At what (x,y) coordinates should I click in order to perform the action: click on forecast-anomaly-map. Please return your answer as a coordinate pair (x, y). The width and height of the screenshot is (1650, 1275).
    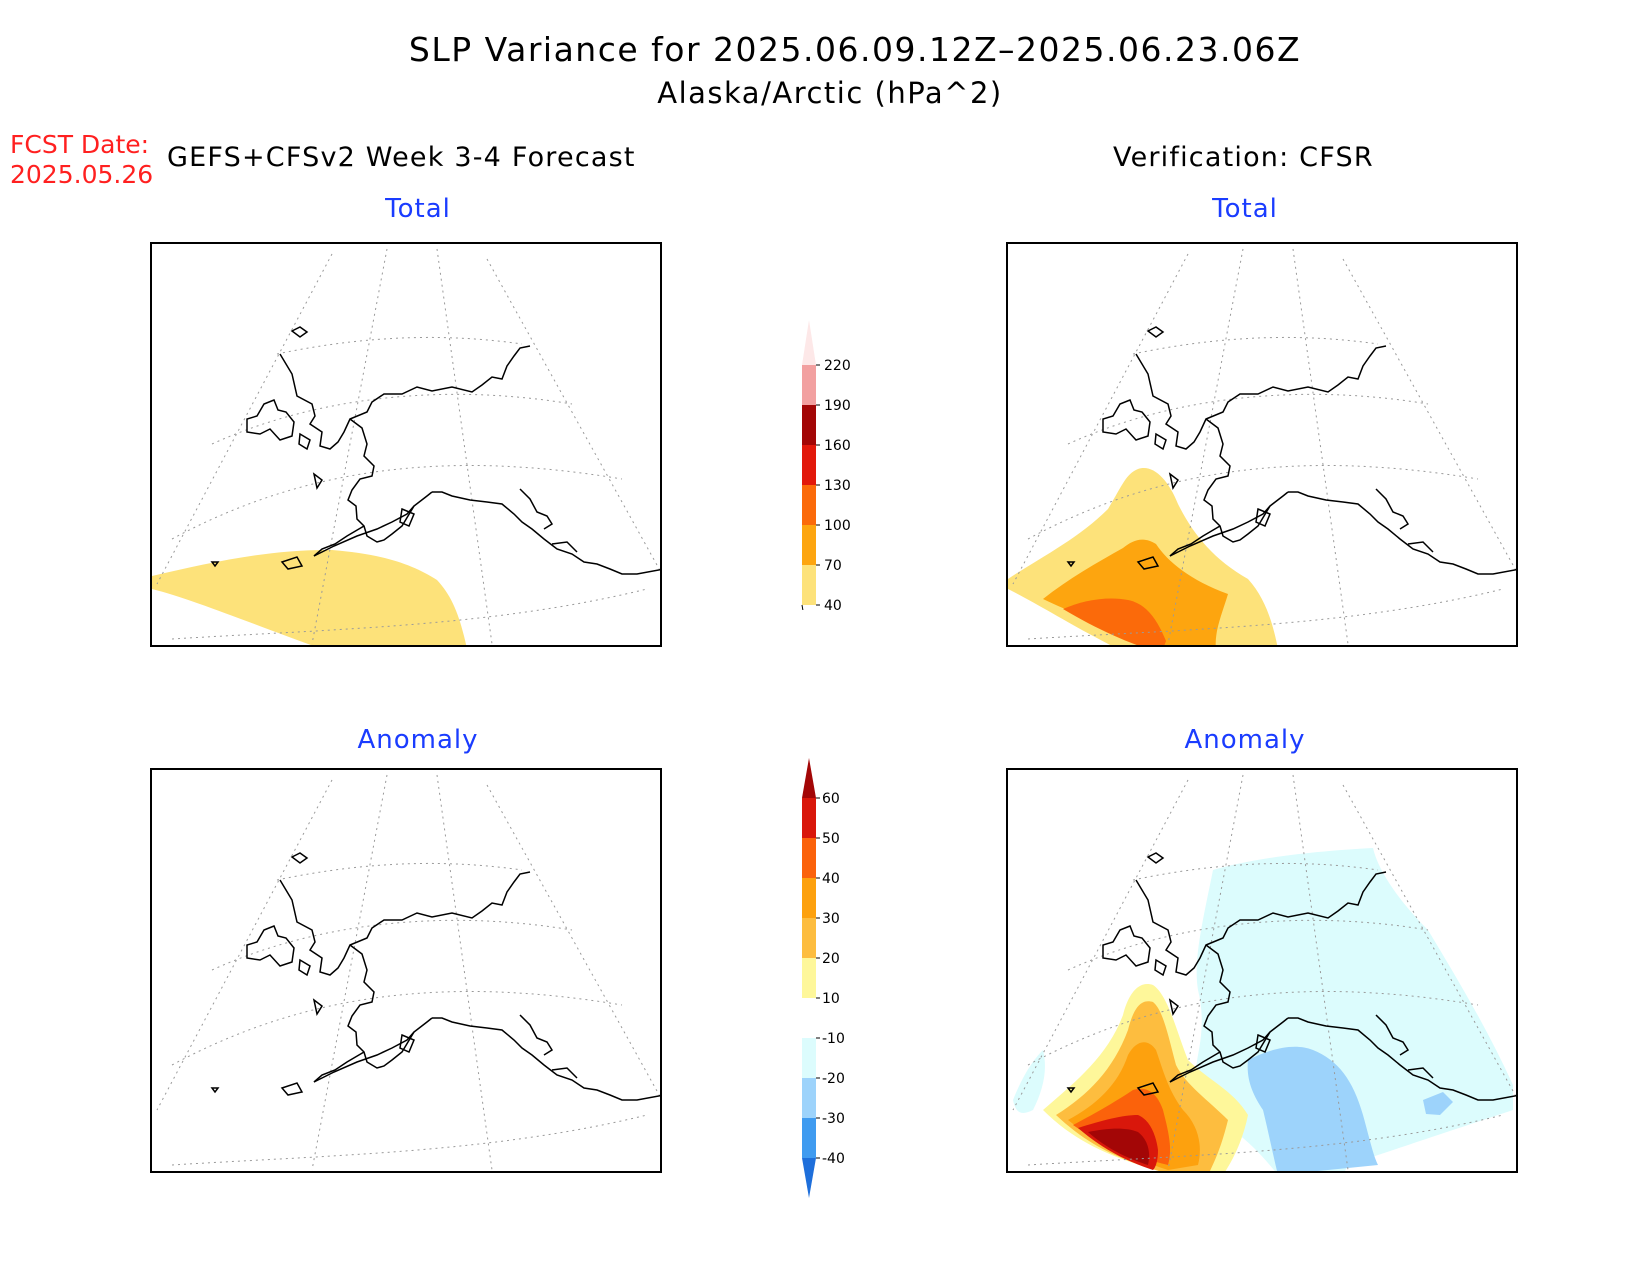
    Looking at the image, I should click on (406, 970).